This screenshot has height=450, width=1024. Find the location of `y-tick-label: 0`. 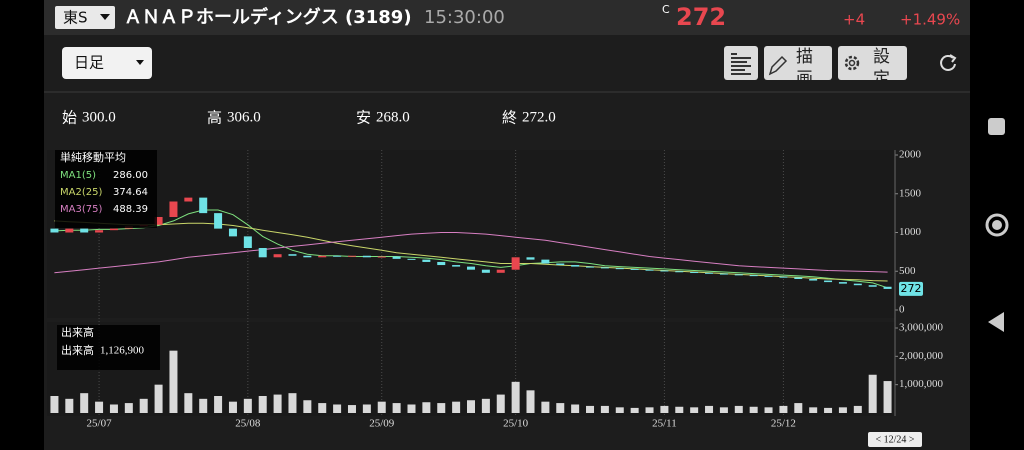

y-tick-label: 0 is located at coordinates (902, 310).